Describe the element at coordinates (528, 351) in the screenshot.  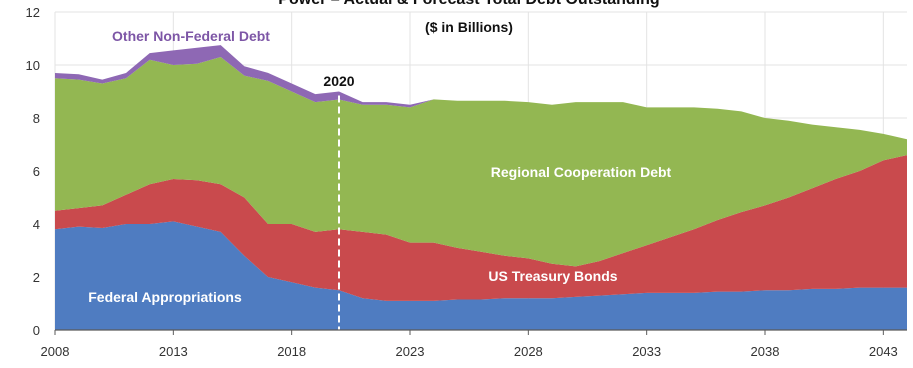
I see `x-tick-label-2028: 2028` at that location.